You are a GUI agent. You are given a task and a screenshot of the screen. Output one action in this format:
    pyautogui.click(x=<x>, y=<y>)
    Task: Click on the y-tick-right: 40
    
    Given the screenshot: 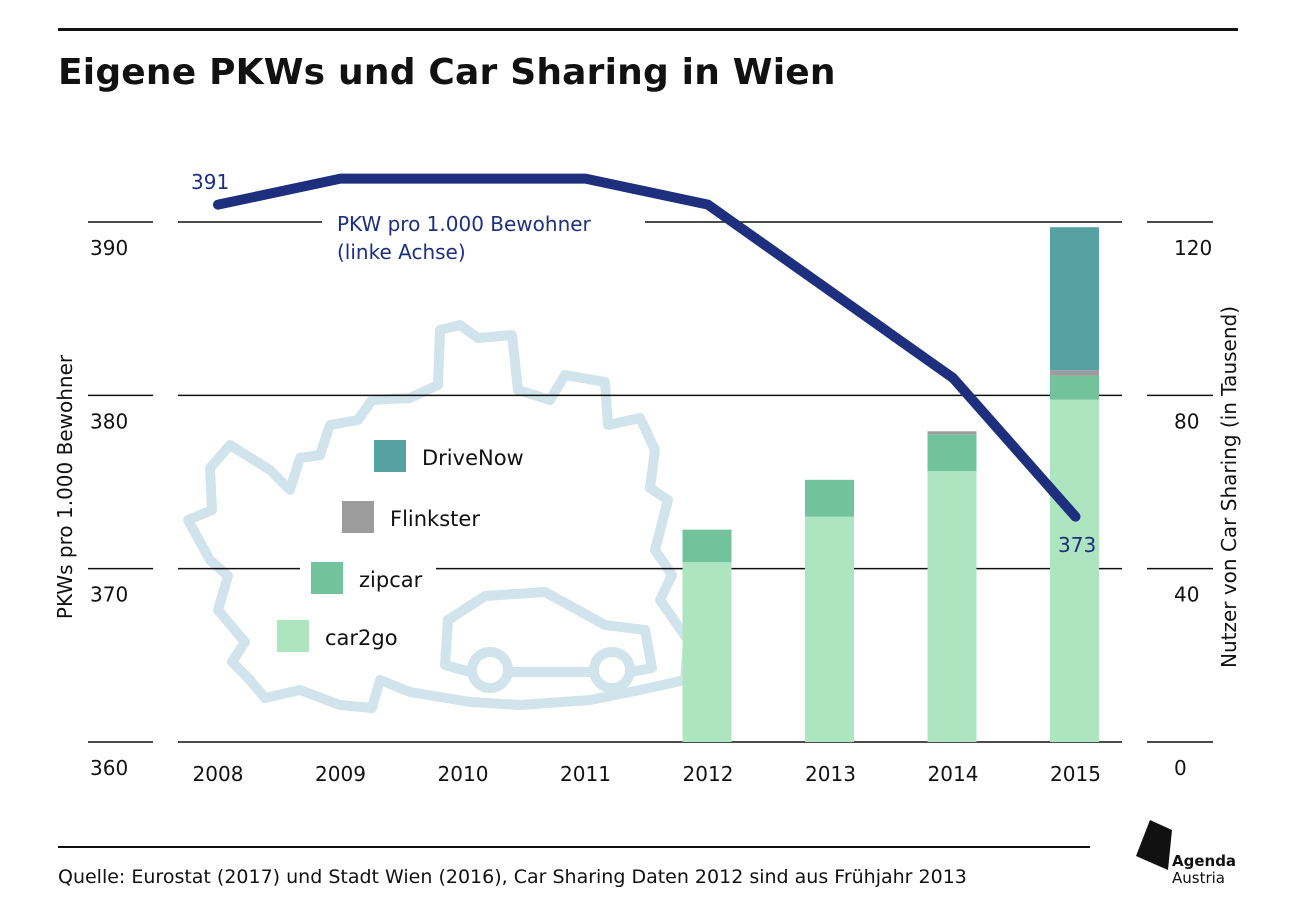 What is the action you would take?
    pyautogui.click(x=1186, y=595)
    